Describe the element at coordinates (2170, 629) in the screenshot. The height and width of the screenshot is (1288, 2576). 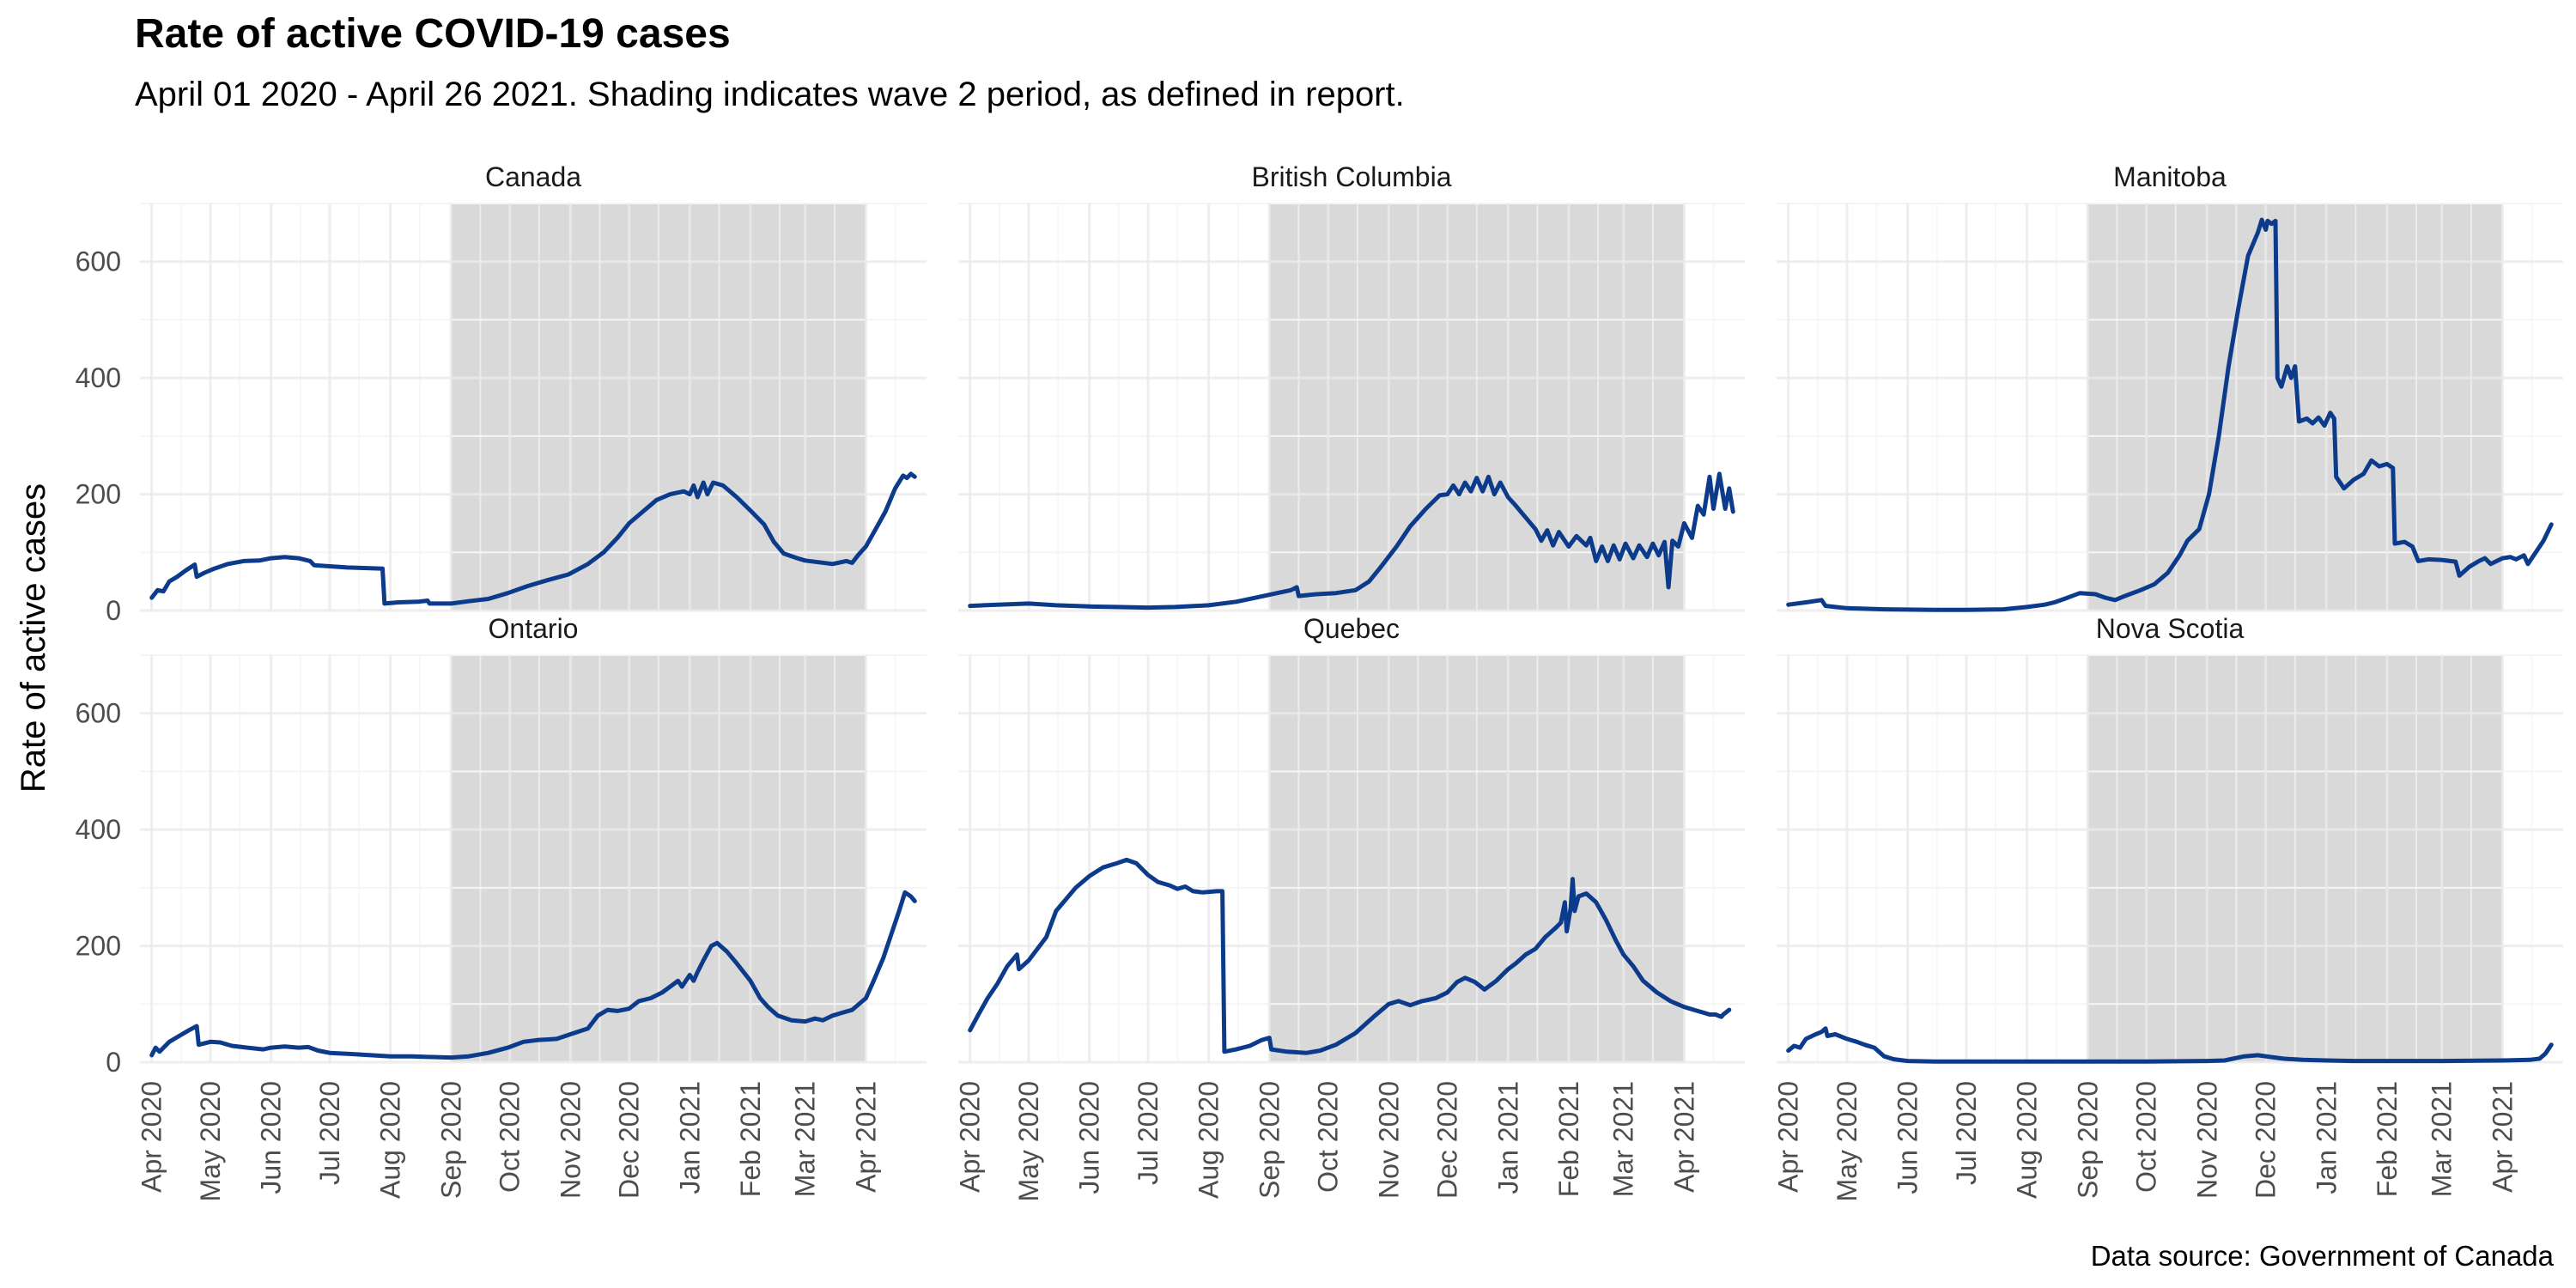
I see `facet-title: Nova Scotia` at that location.